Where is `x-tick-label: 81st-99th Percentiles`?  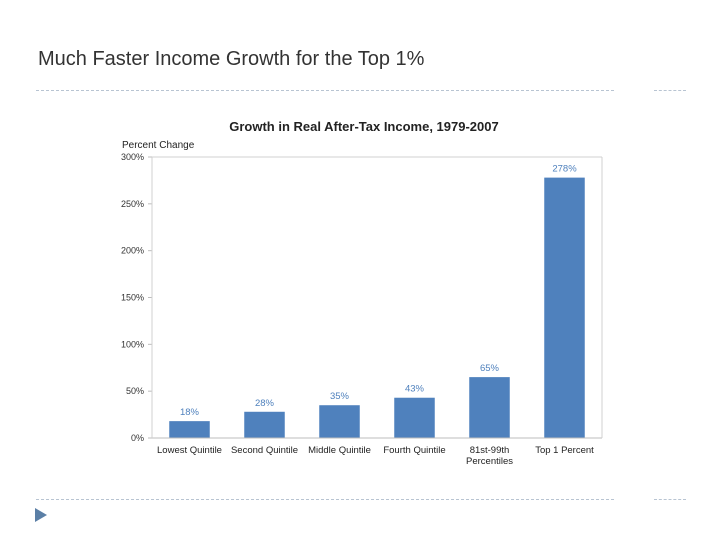
x-tick-label: 81st-99th Percentiles is located at coordinates (489, 456).